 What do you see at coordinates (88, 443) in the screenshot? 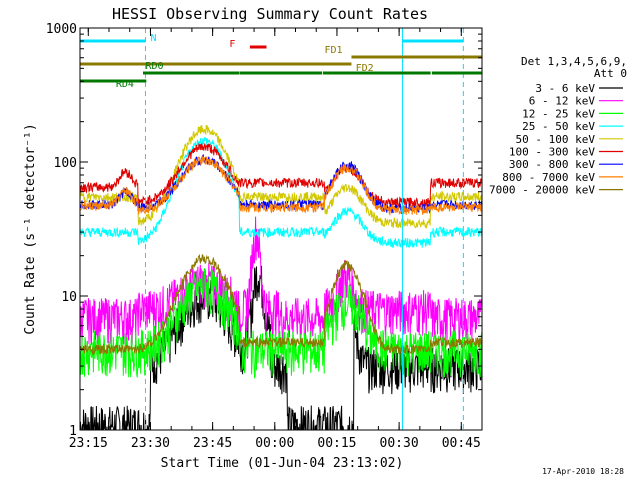
I see `x-tick-label-0: 23:15` at bounding box center [88, 443].